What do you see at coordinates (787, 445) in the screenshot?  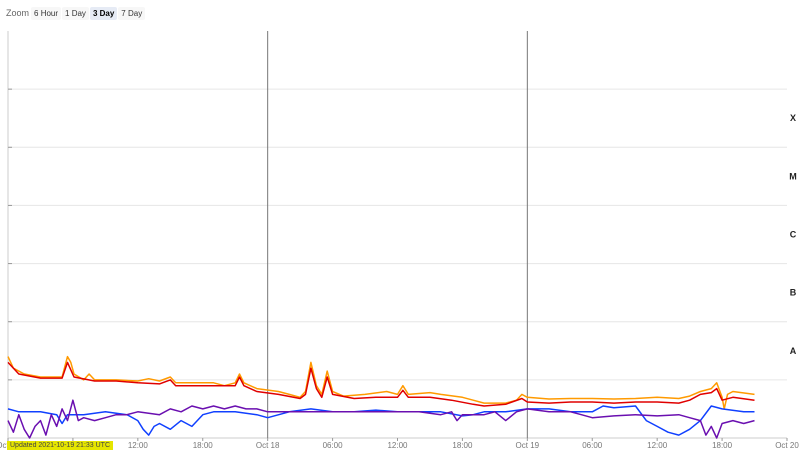 I see `x-tick-label: Oct 20` at bounding box center [787, 445].